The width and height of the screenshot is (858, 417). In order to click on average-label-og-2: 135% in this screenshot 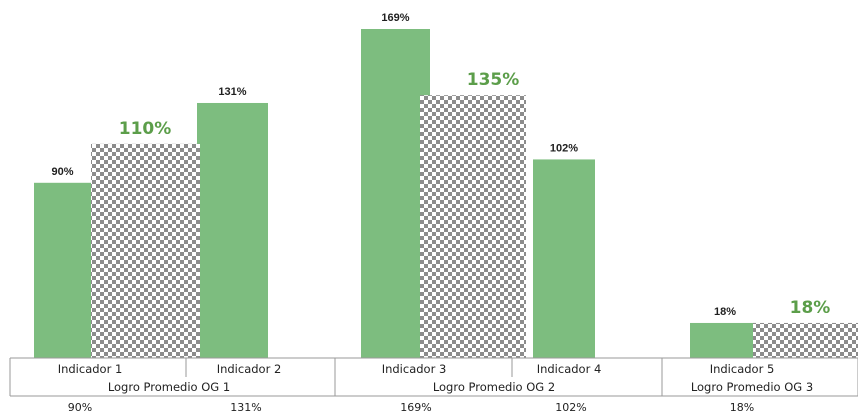, I will do `click(493, 80)`.